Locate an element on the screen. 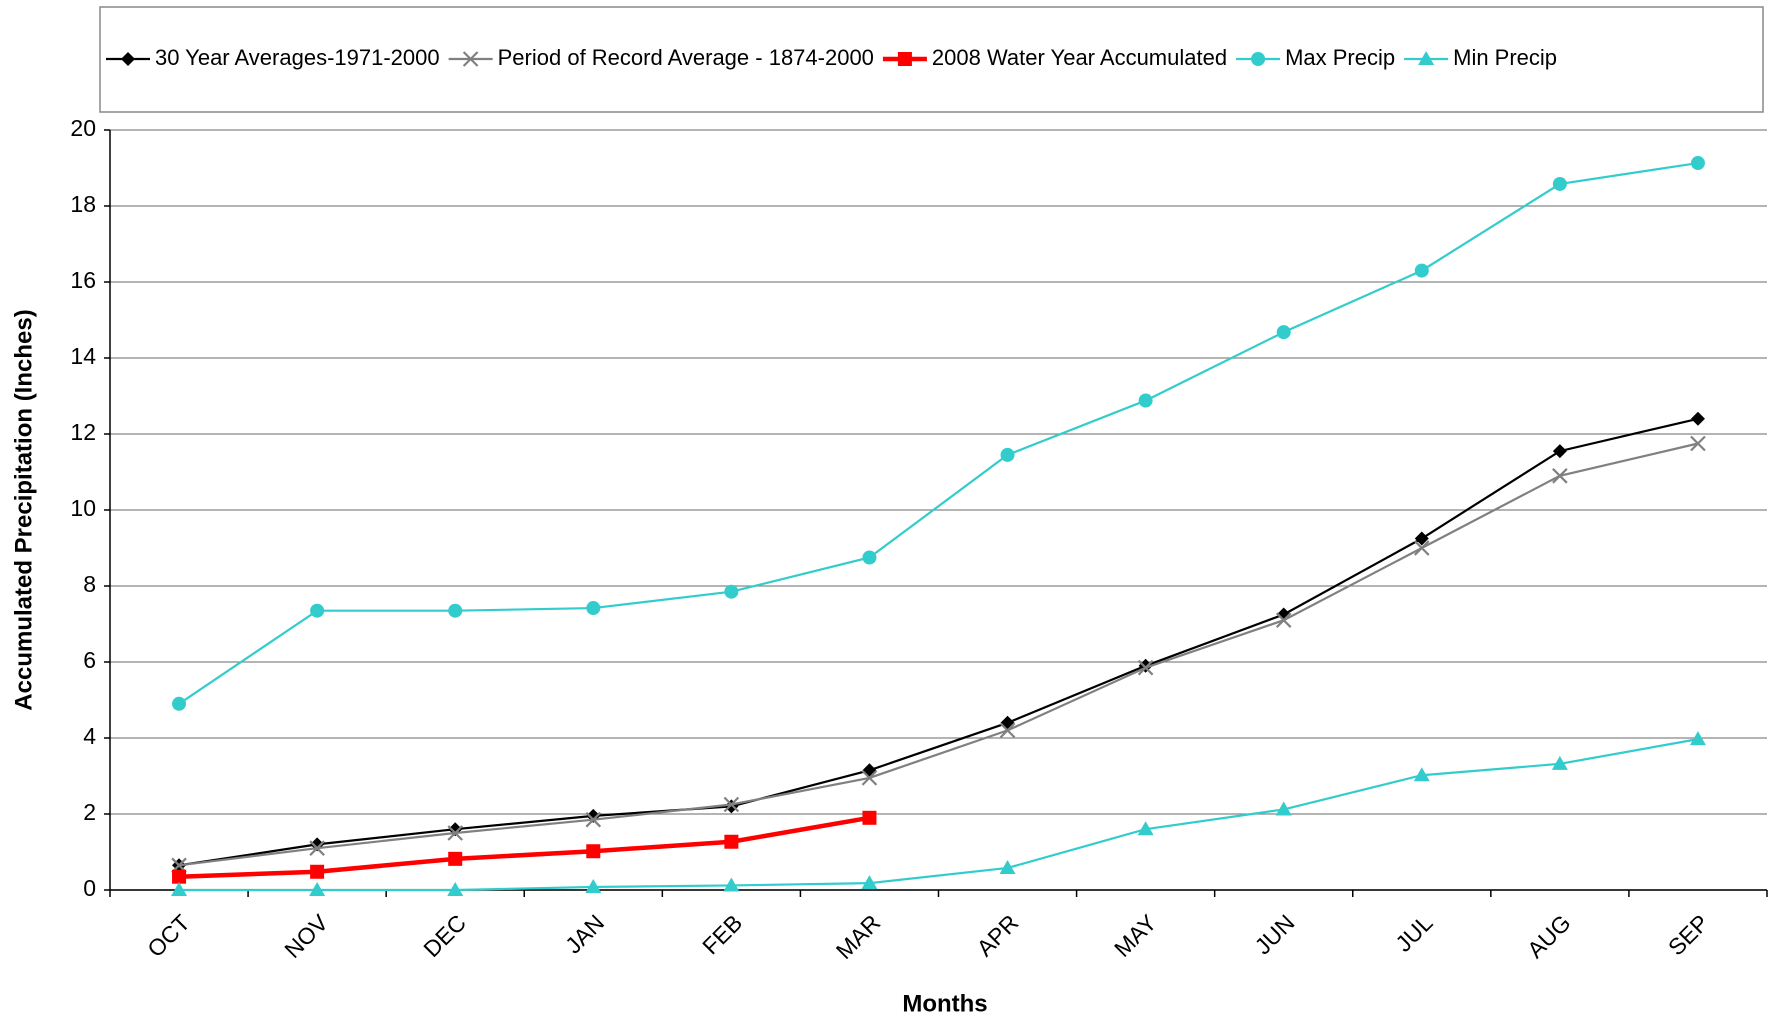 The image size is (1776, 1018). y-tick-label: 18 is located at coordinates (83, 204).